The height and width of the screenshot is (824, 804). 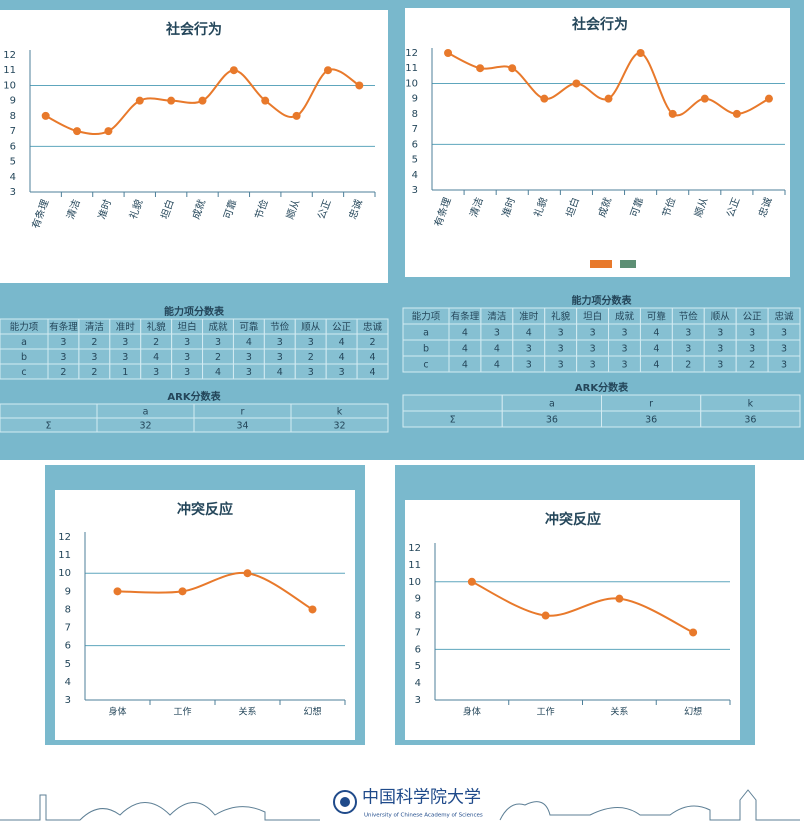 What do you see at coordinates (24, 357) in the screenshot?
I see `table-cell-text: b` at bounding box center [24, 357].